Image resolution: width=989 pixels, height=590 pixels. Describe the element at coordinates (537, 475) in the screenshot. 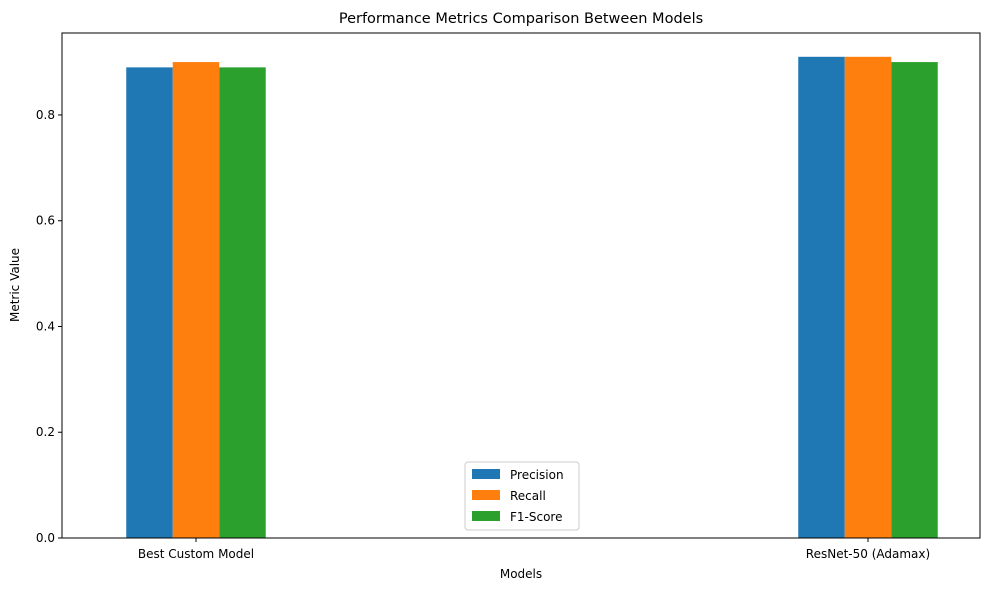

I see `legend-label: Precision` at that location.